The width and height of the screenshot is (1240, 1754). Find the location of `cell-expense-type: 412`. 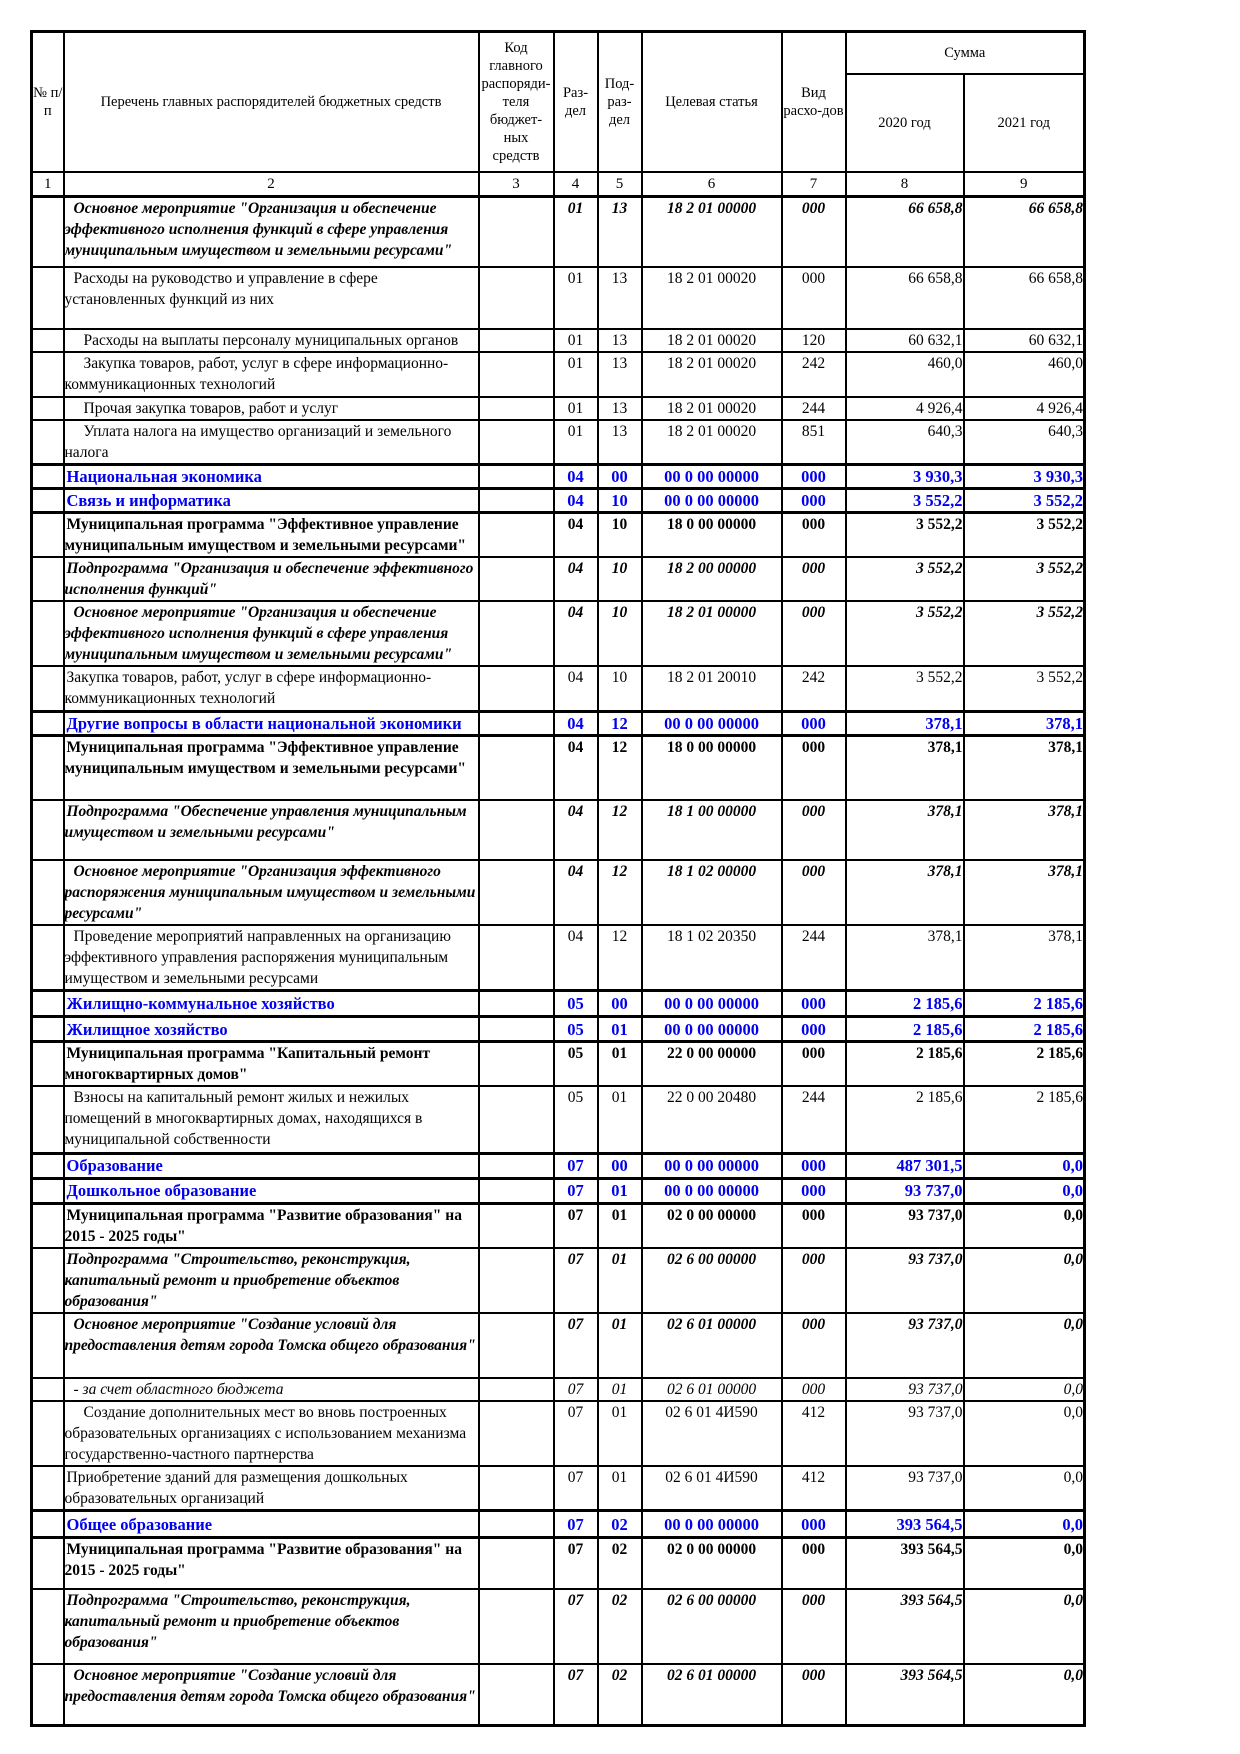

cell-expense-type: 412 is located at coordinates (813, 1433).